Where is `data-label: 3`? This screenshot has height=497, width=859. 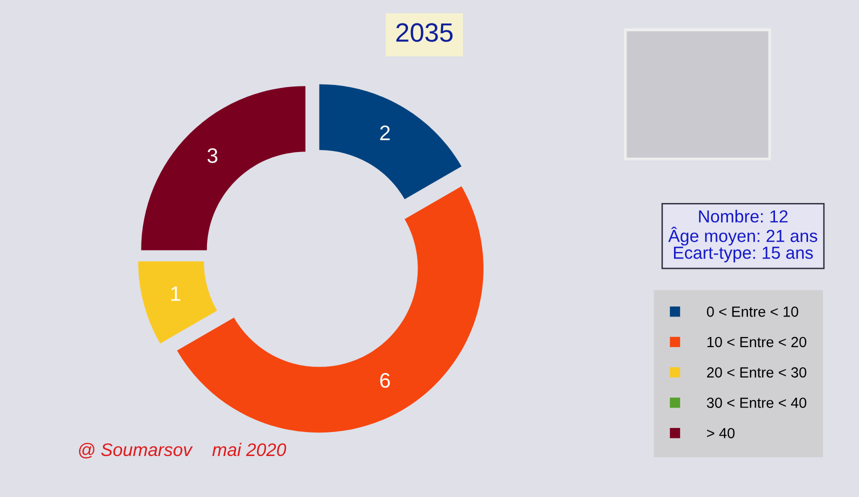 data-label: 3 is located at coordinates (213, 156).